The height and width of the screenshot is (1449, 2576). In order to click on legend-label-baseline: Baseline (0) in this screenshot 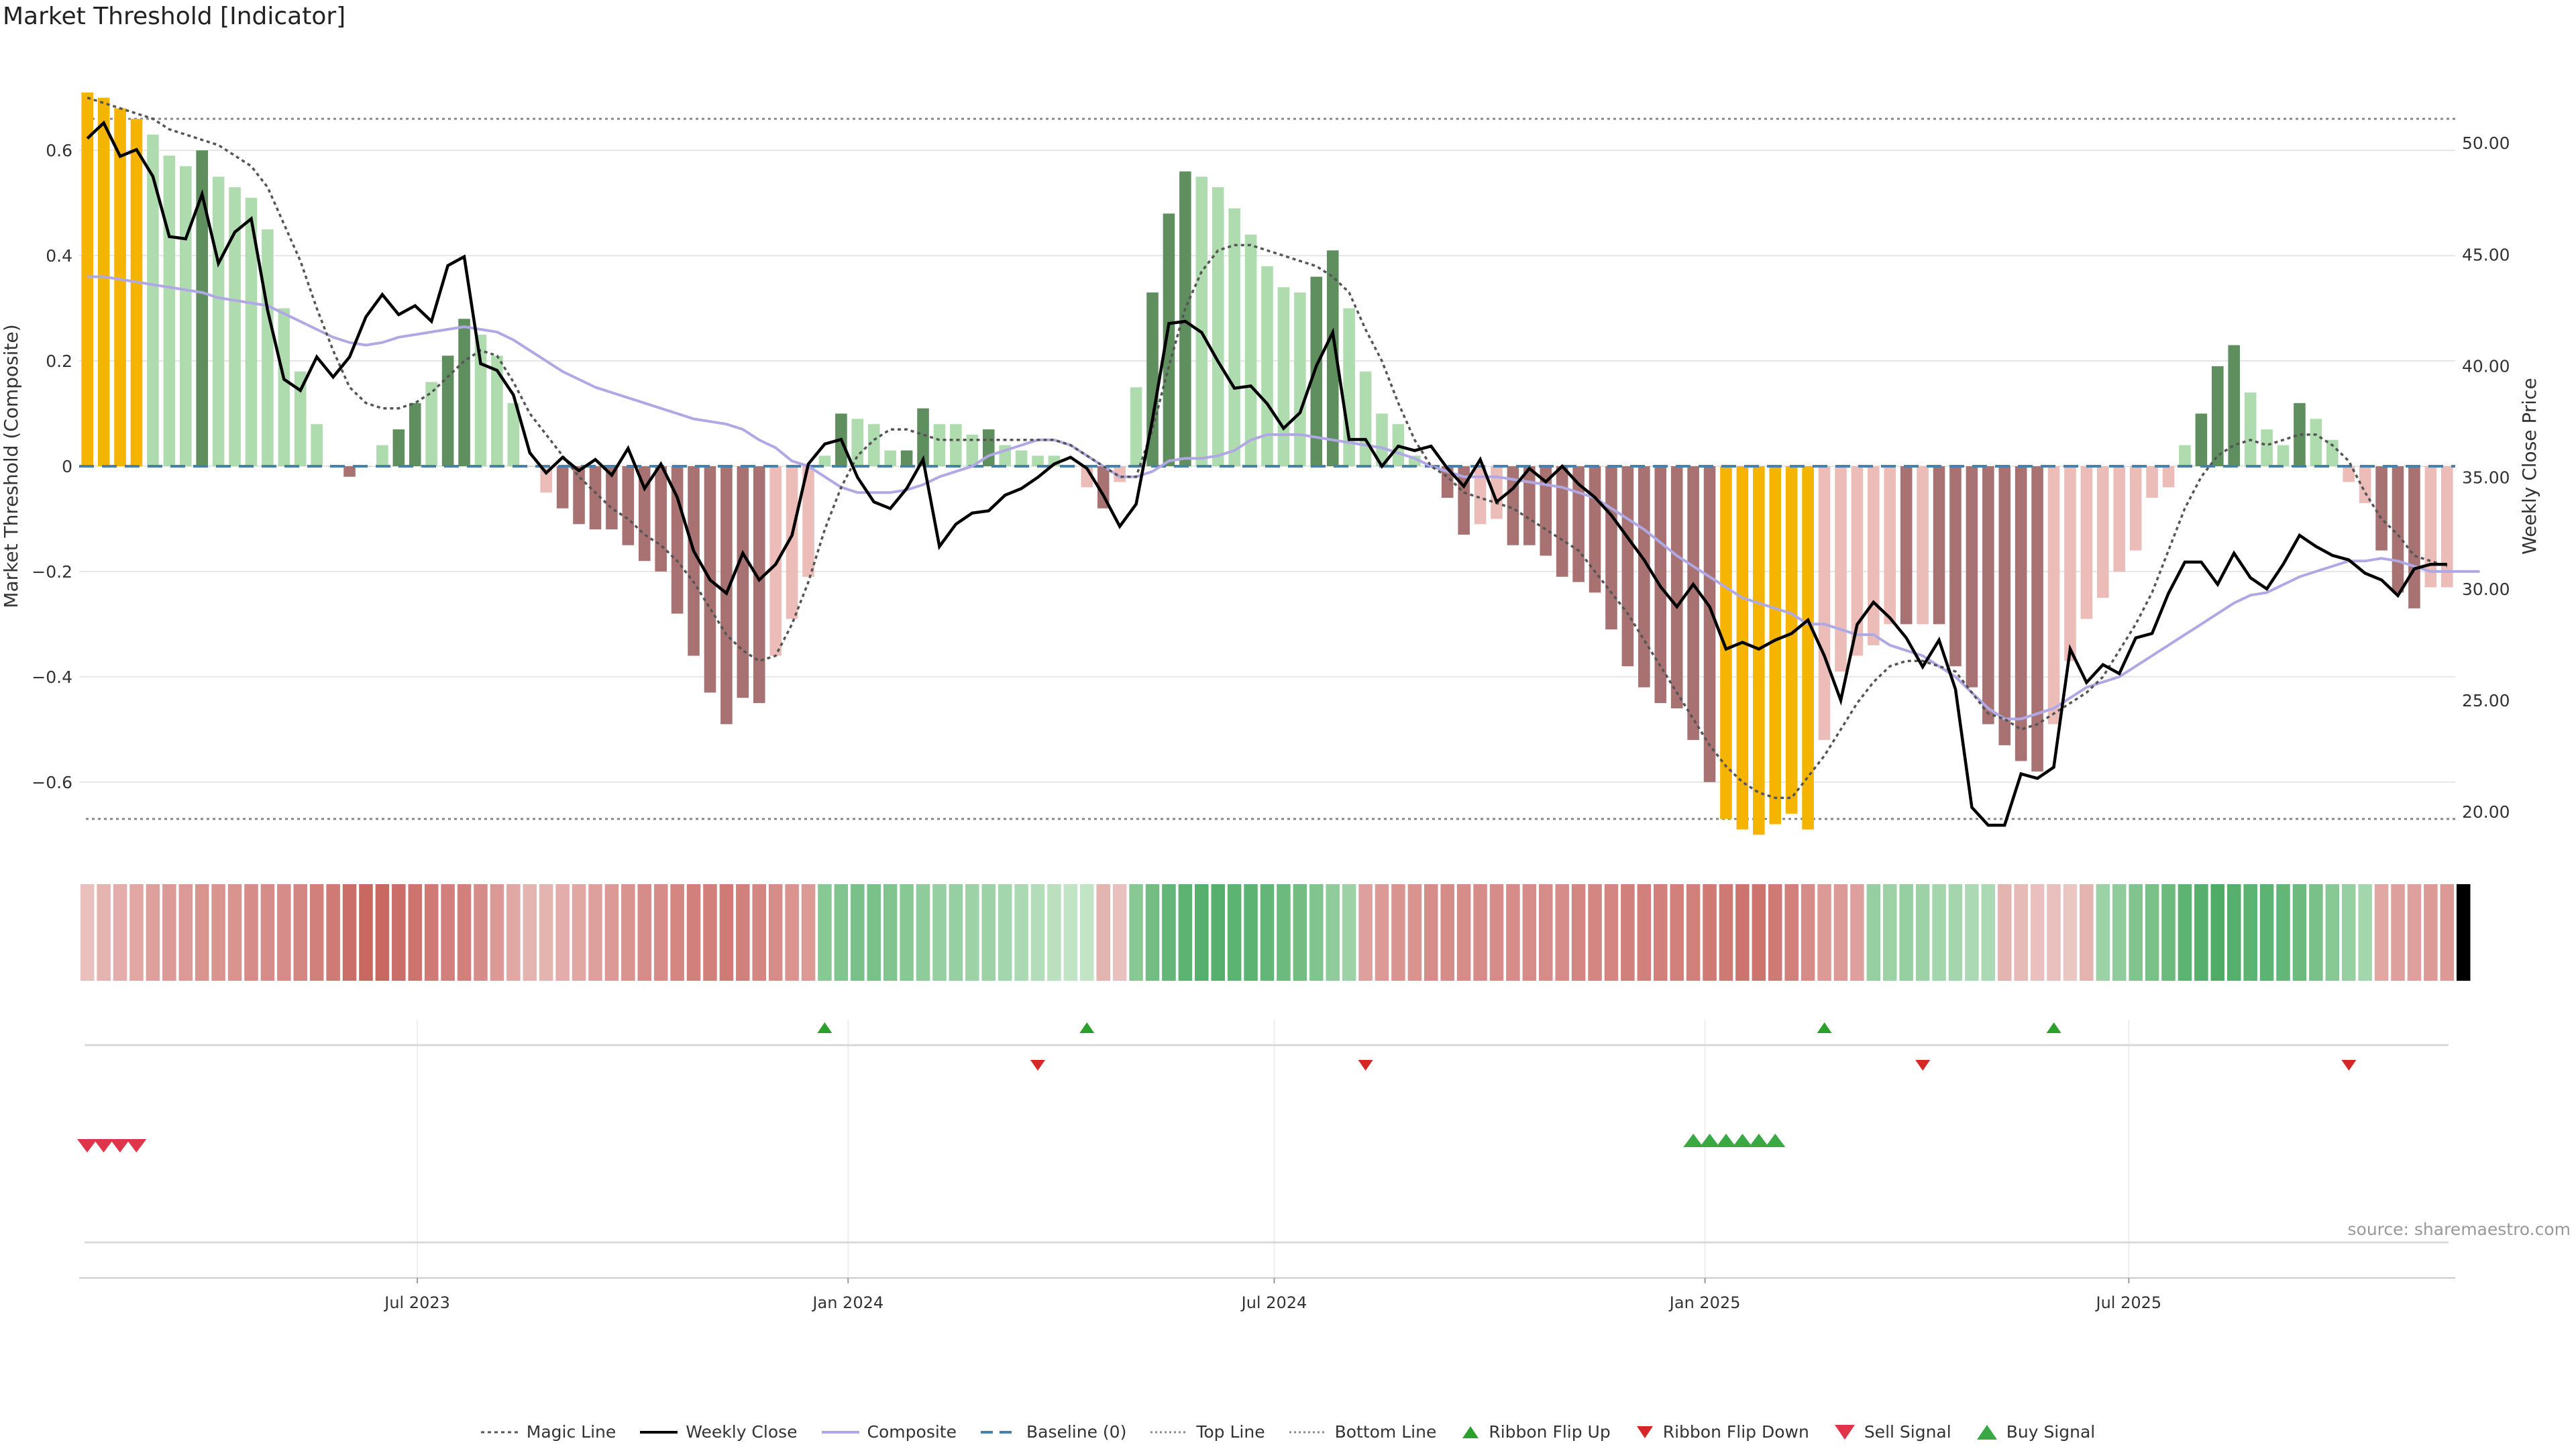, I will do `click(1076, 1432)`.